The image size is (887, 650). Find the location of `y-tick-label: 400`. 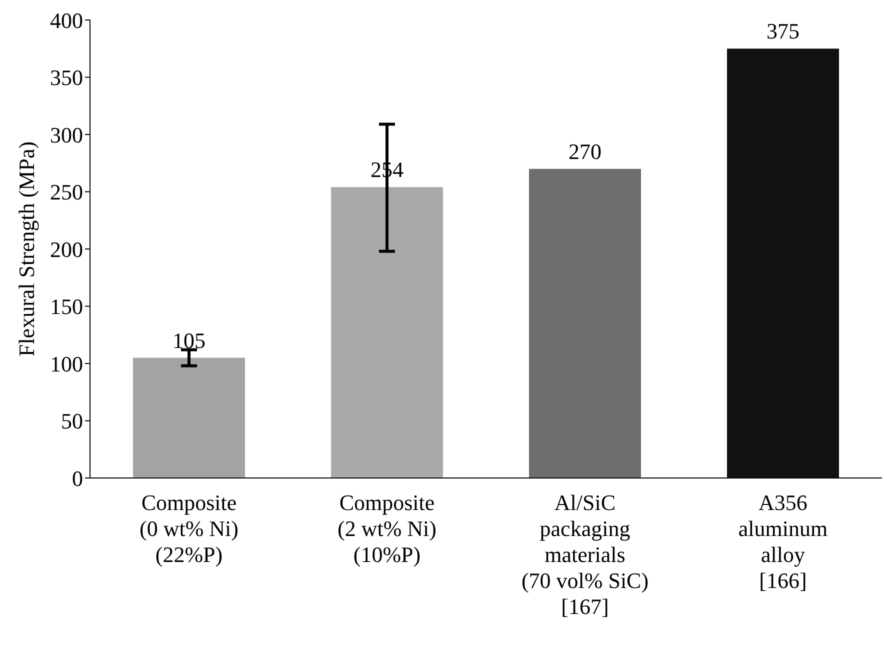

y-tick-label: 400 is located at coordinates (66, 20).